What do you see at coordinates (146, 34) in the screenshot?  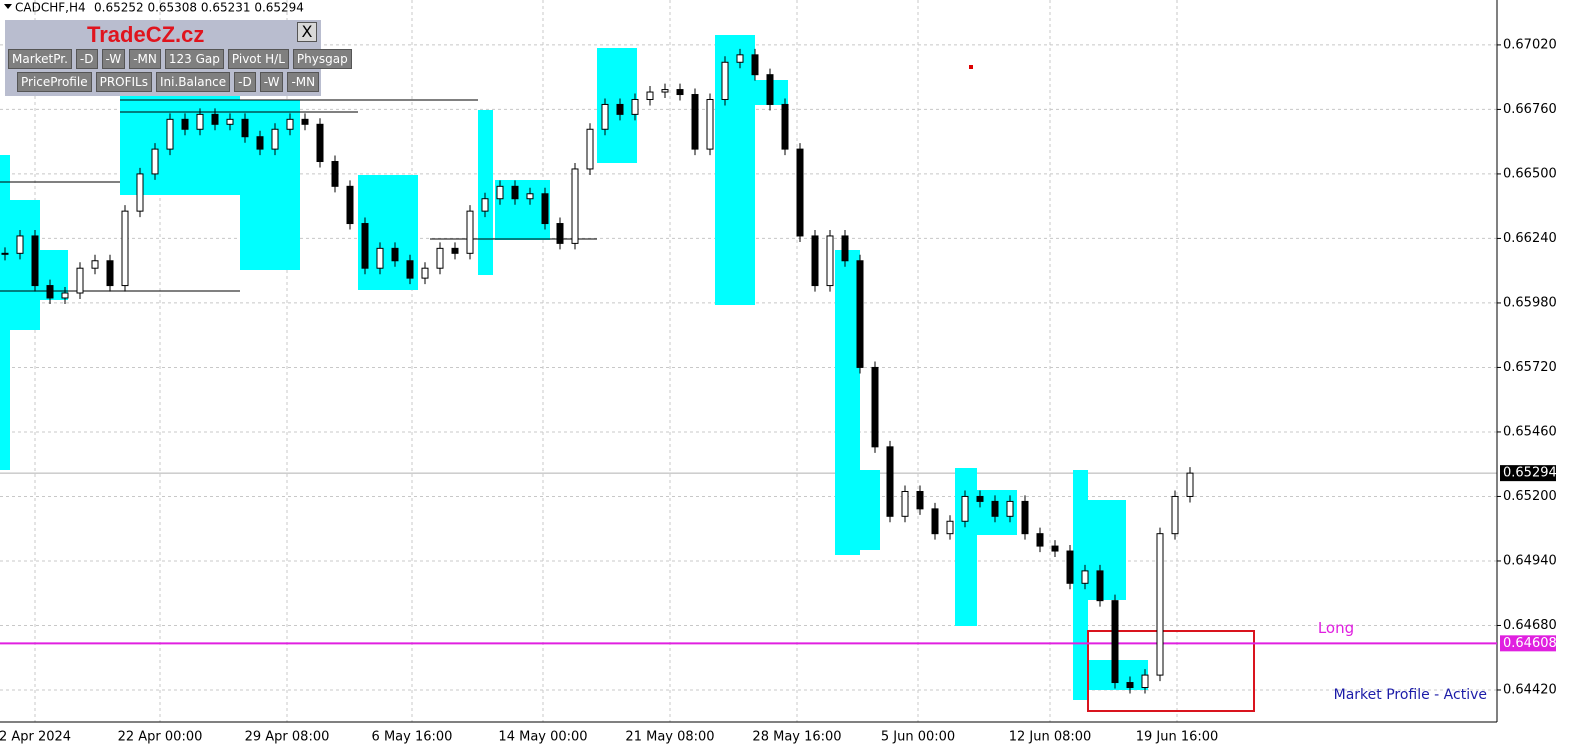 I see `brand: TradeCZ.cz` at bounding box center [146, 34].